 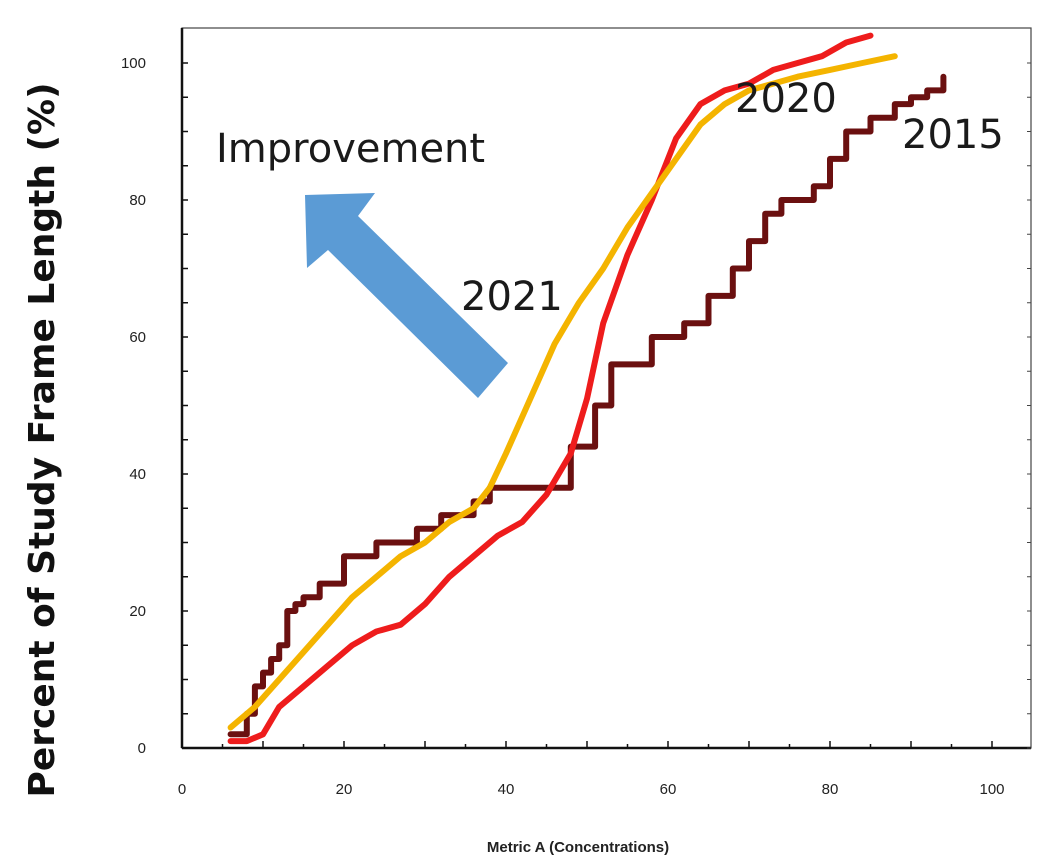 I want to click on x-tick-label: 80, so click(x=830, y=789).